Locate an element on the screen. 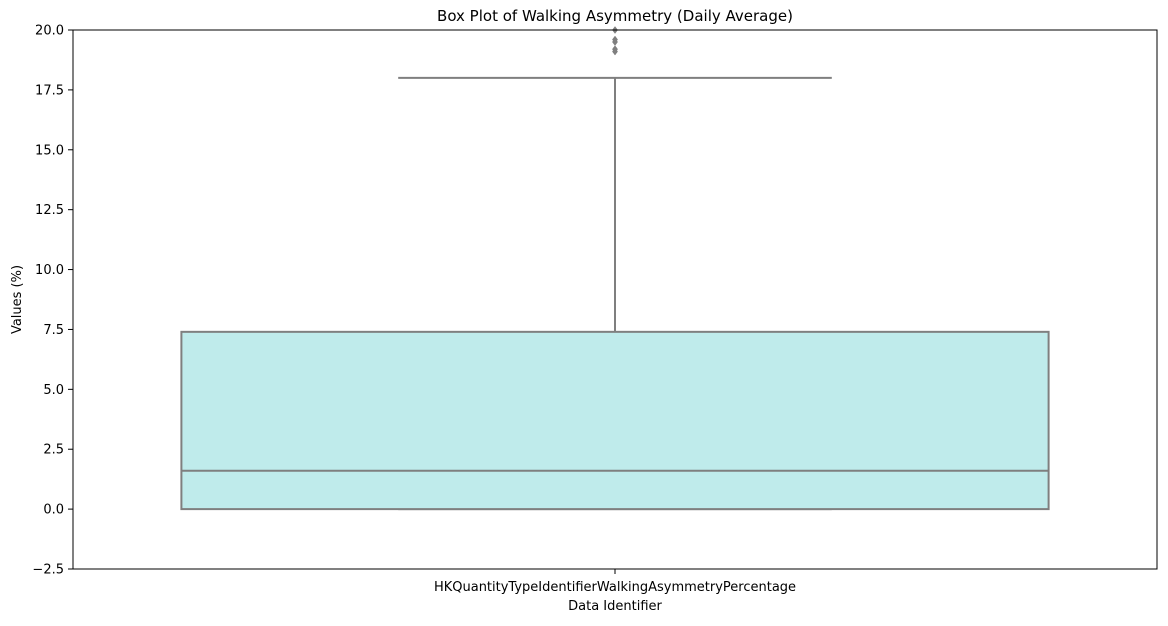  y-tick-label: 2.5 is located at coordinates (53, 450).